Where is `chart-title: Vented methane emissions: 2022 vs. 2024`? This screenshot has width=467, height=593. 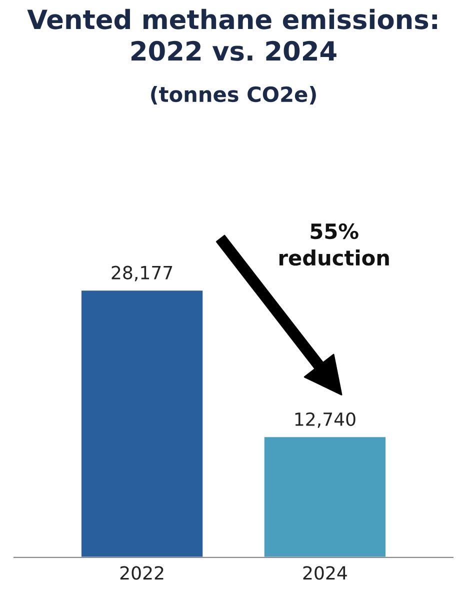
chart-title: Vented methane emissions: 2022 vs. 2024 is located at coordinates (232, 34).